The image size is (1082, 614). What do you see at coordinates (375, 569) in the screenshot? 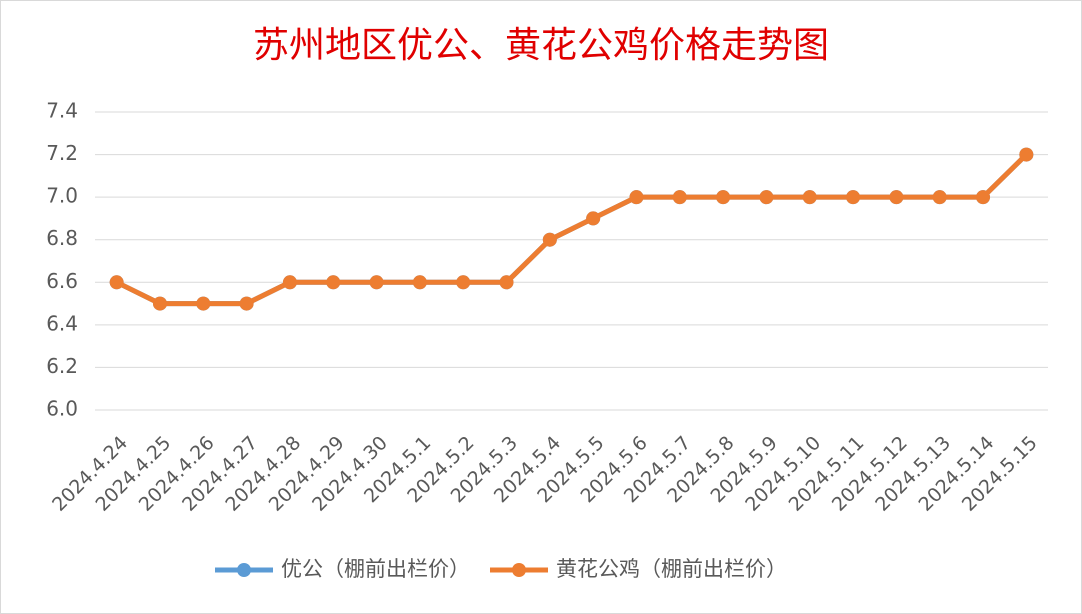
I see `legend-label: 优公（棚前出栏价）` at bounding box center [375, 569].